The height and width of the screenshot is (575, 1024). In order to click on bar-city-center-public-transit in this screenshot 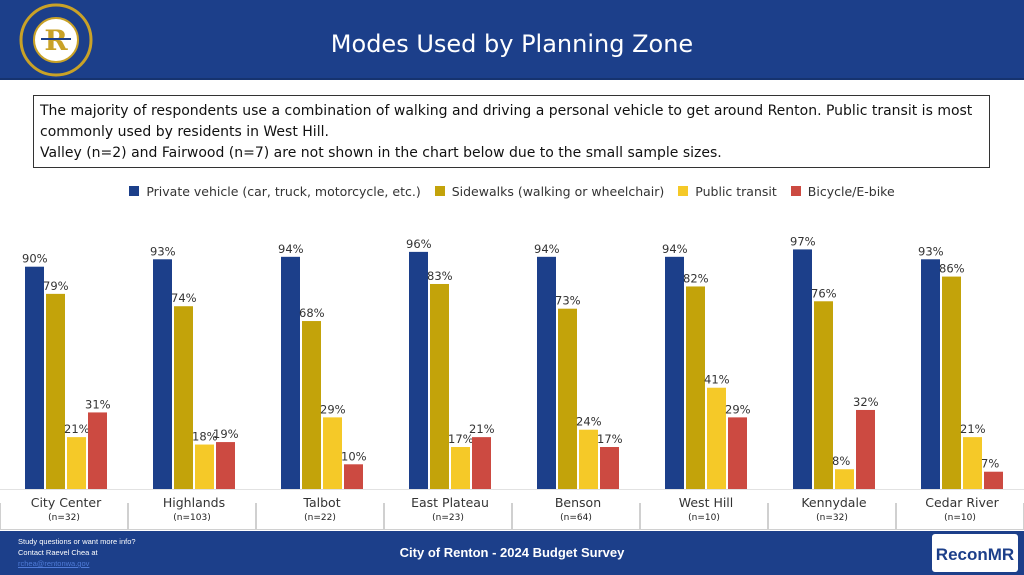, I will do `click(76, 463)`.